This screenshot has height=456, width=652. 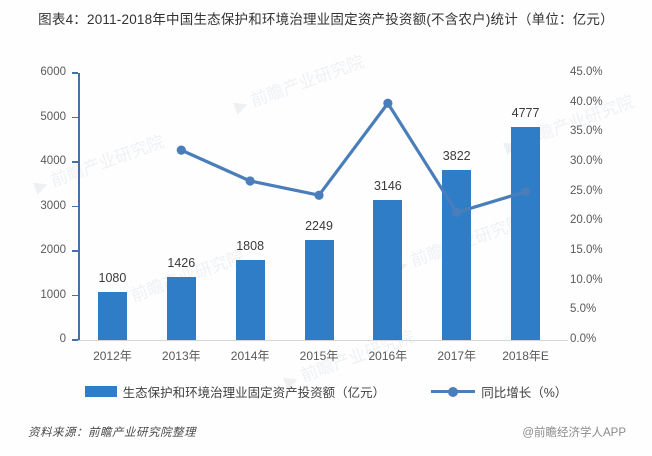 I want to click on right-axis-tick-label: 0.0%, so click(x=583, y=339).